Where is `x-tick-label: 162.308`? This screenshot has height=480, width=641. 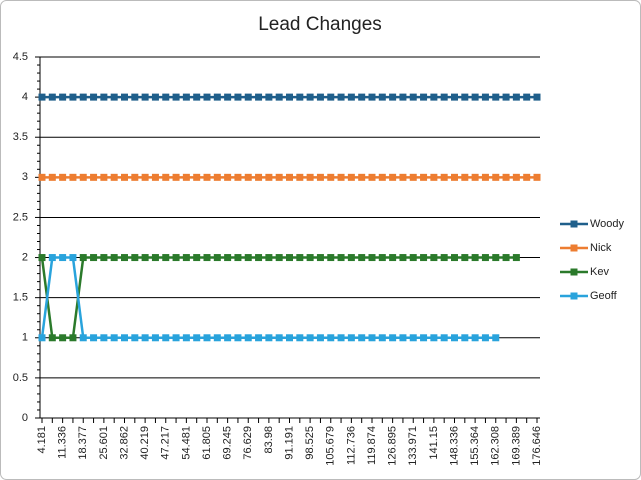 x-tick-label: 162.308 is located at coordinates (496, 446).